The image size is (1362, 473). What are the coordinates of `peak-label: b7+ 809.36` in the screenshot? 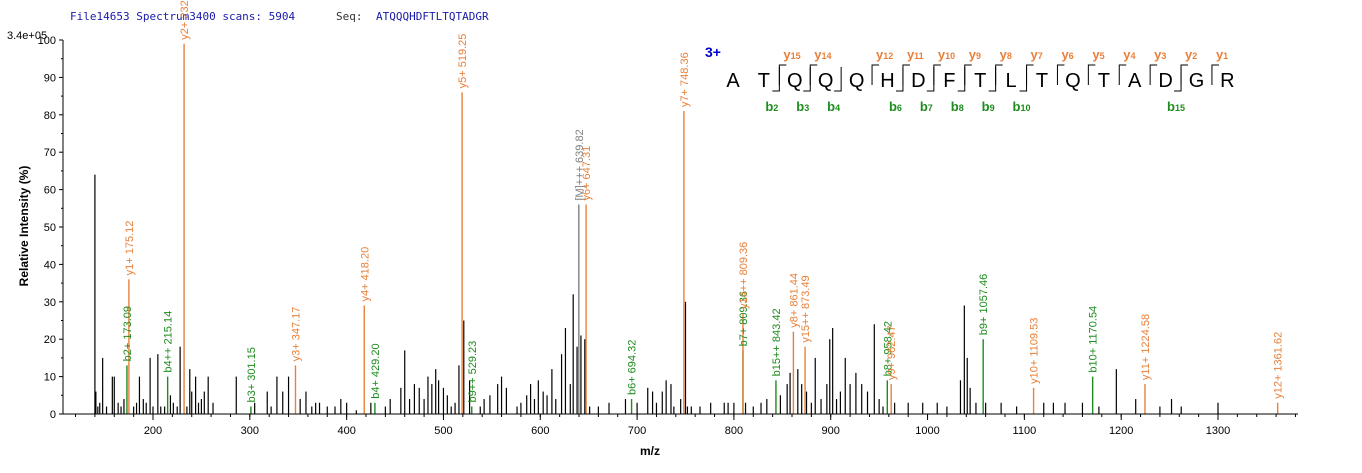 It's located at (744, 318).